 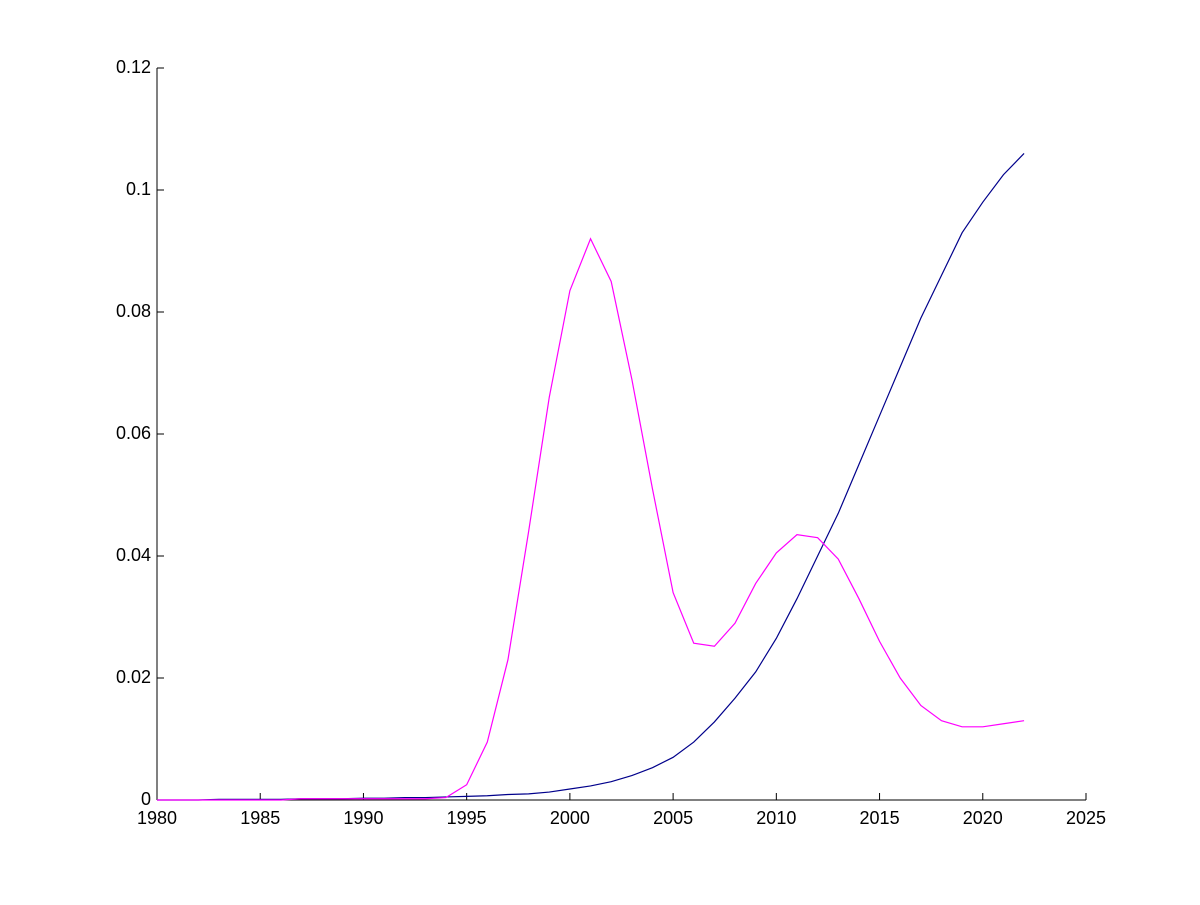 I want to click on y-tick-label: 0.04, so click(x=133, y=555).